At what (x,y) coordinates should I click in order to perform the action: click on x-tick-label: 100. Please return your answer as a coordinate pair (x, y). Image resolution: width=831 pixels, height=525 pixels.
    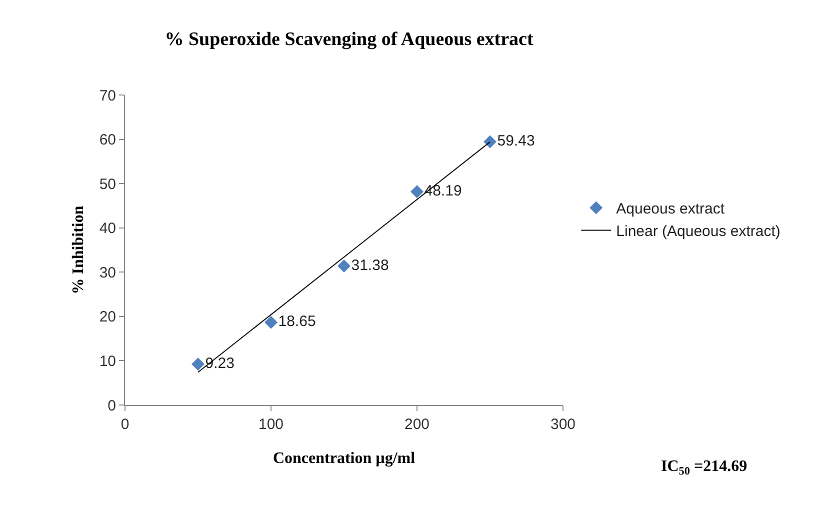
    Looking at the image, I should click on (271, 424).